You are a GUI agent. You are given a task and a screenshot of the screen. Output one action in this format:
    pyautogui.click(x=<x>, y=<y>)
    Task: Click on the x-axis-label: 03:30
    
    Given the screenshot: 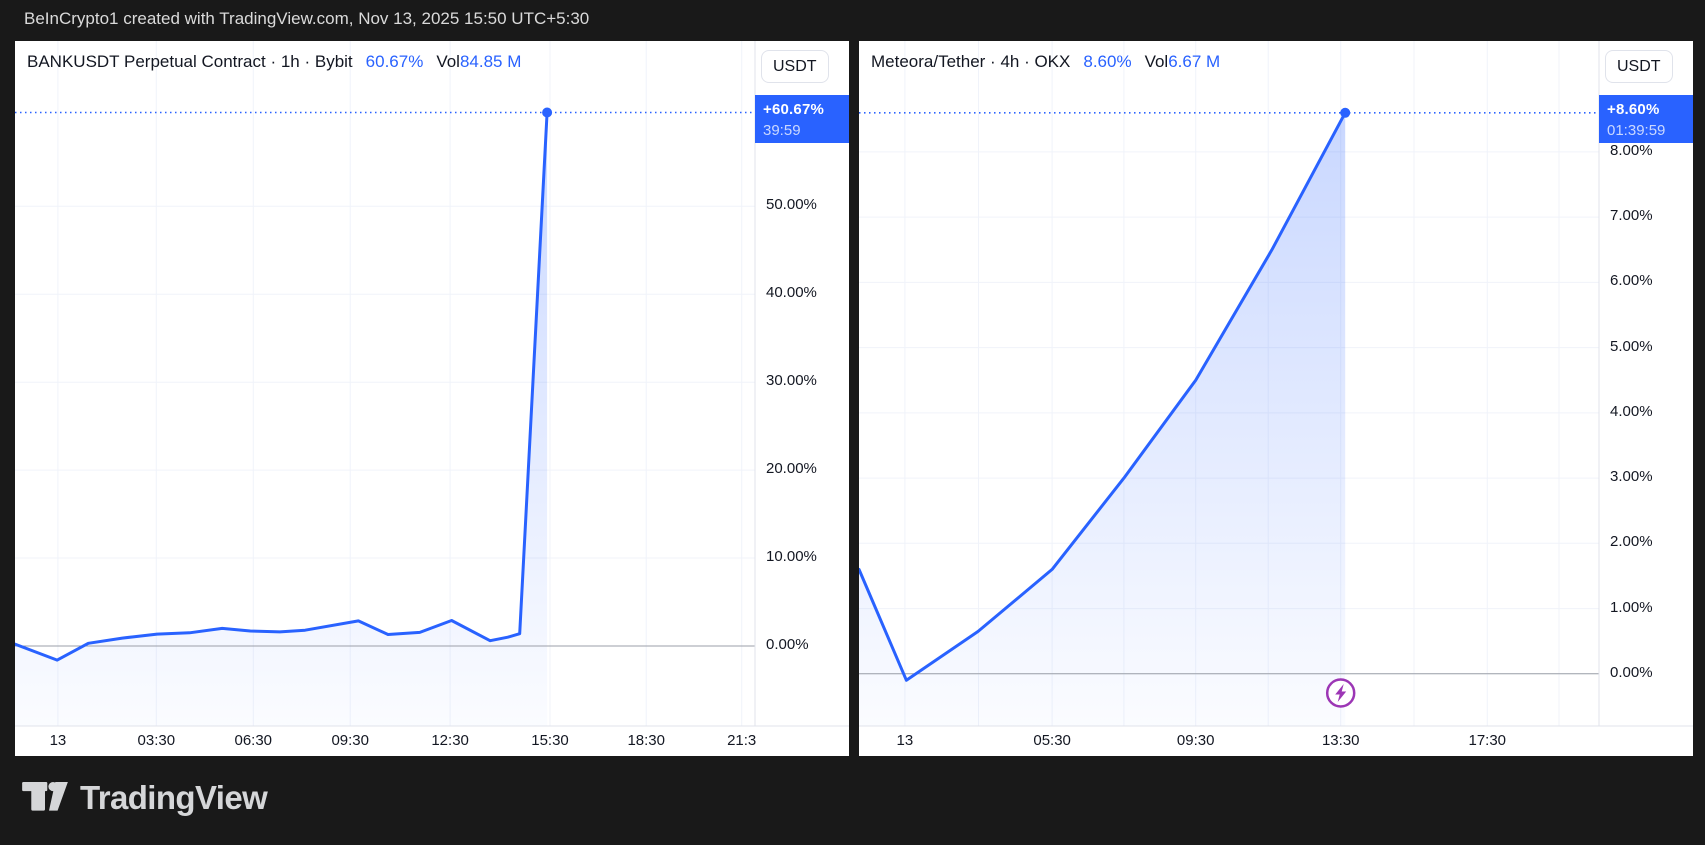 What is the action you would take?
    pyautogui.click(x=156, y=740)
    